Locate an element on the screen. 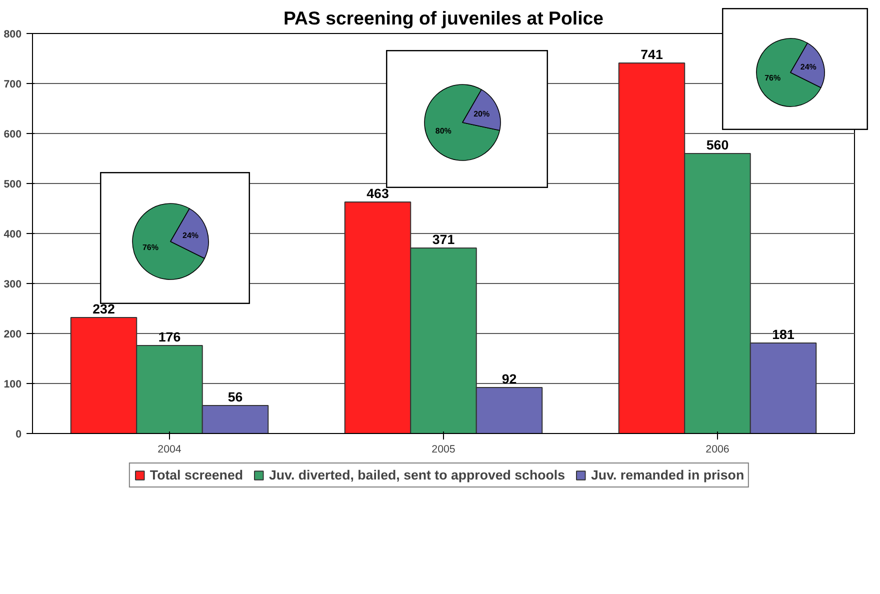 The image size is (880, 594). legend-label: Juv. remanded in prison is located at coordinates (667, 475).